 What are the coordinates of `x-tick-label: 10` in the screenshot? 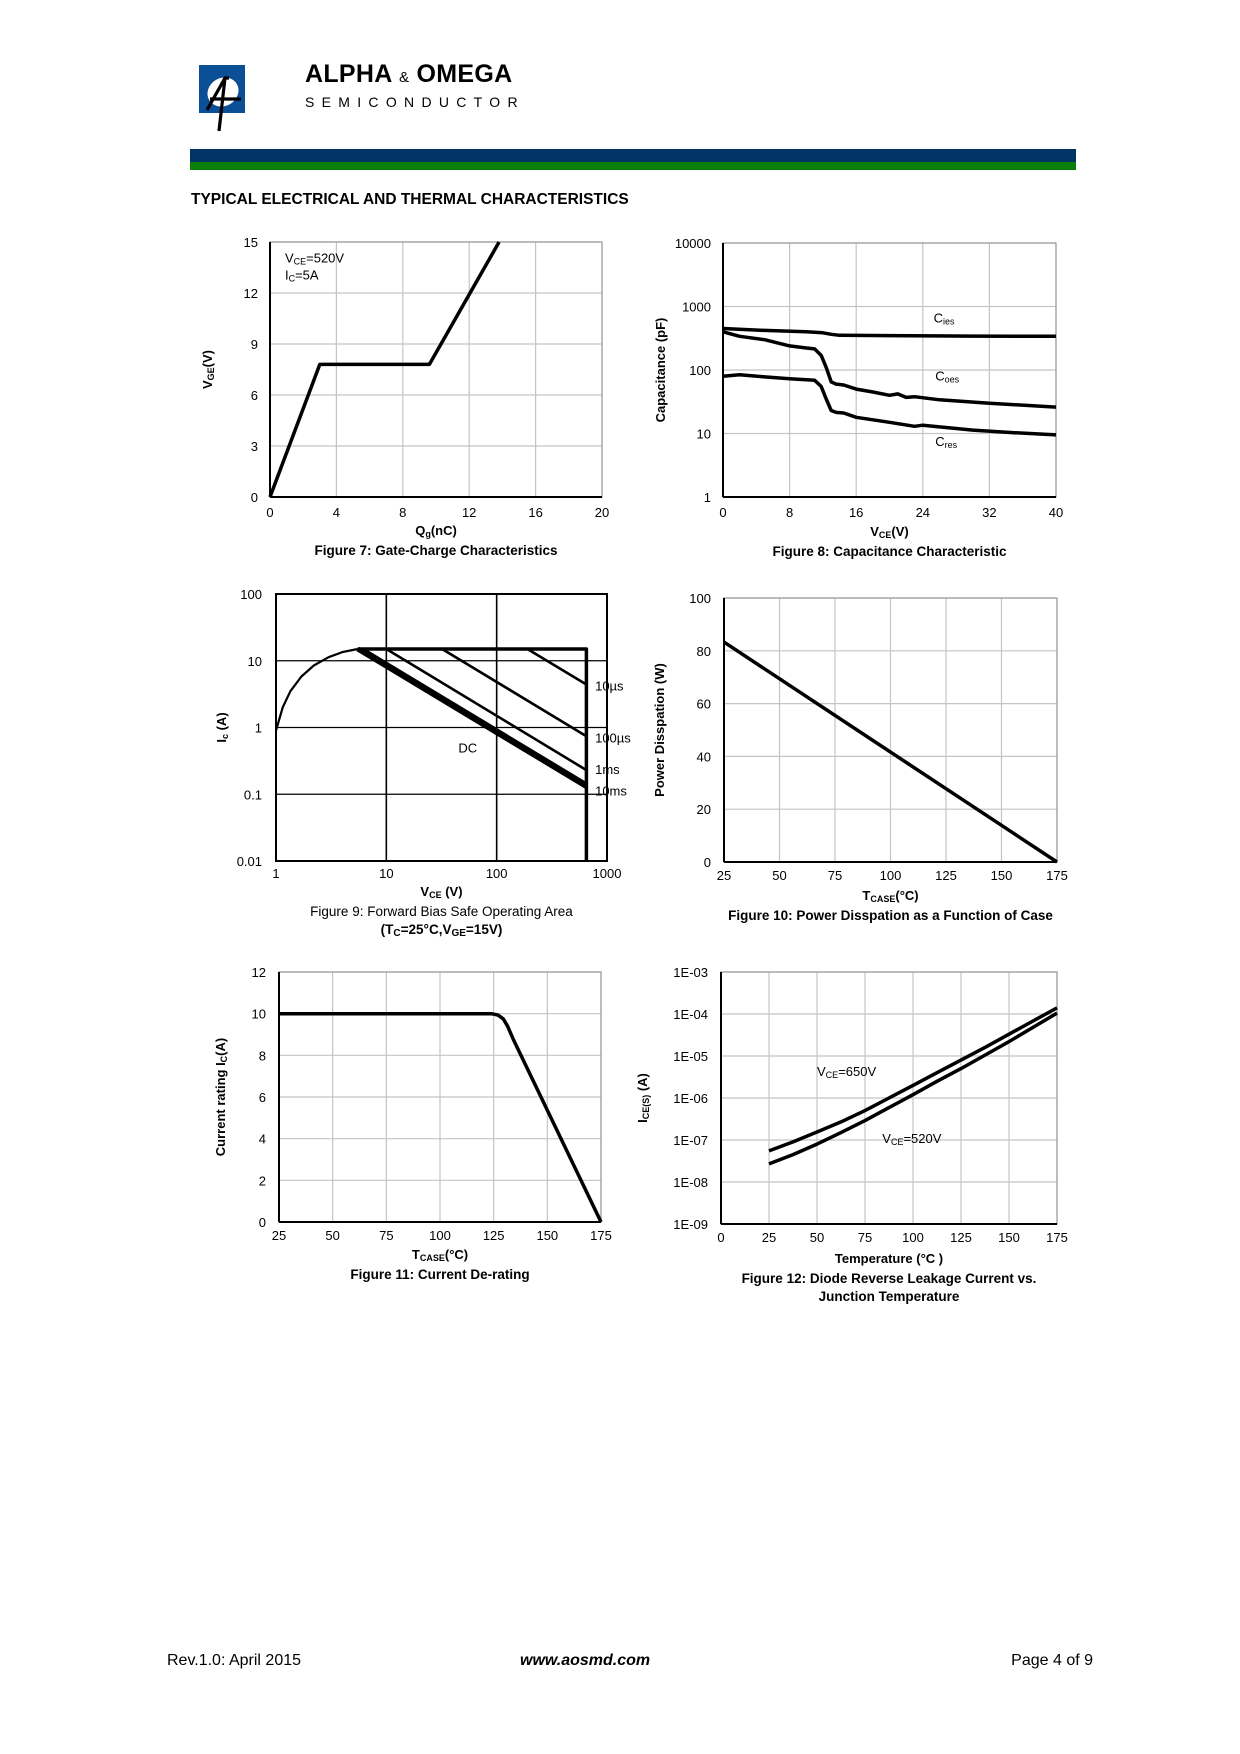 It's located at (386, 873).